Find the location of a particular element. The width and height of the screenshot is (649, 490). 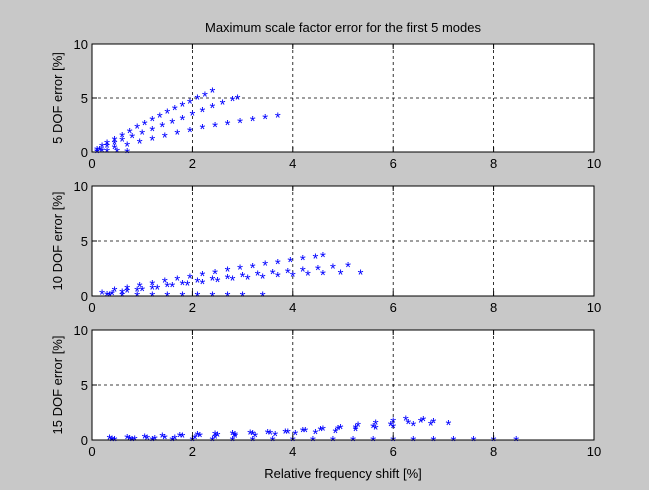

x-tick-label: 2 is located at coordinates (192, 163).